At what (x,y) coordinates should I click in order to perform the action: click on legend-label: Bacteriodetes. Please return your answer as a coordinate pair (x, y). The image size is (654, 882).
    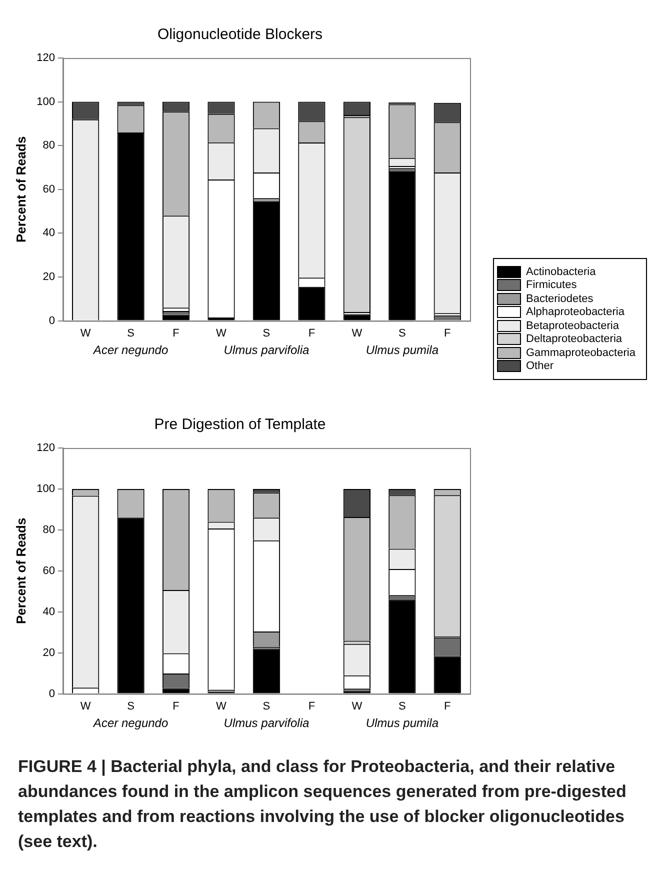
    Looking at the image, I should click on (560, 298).